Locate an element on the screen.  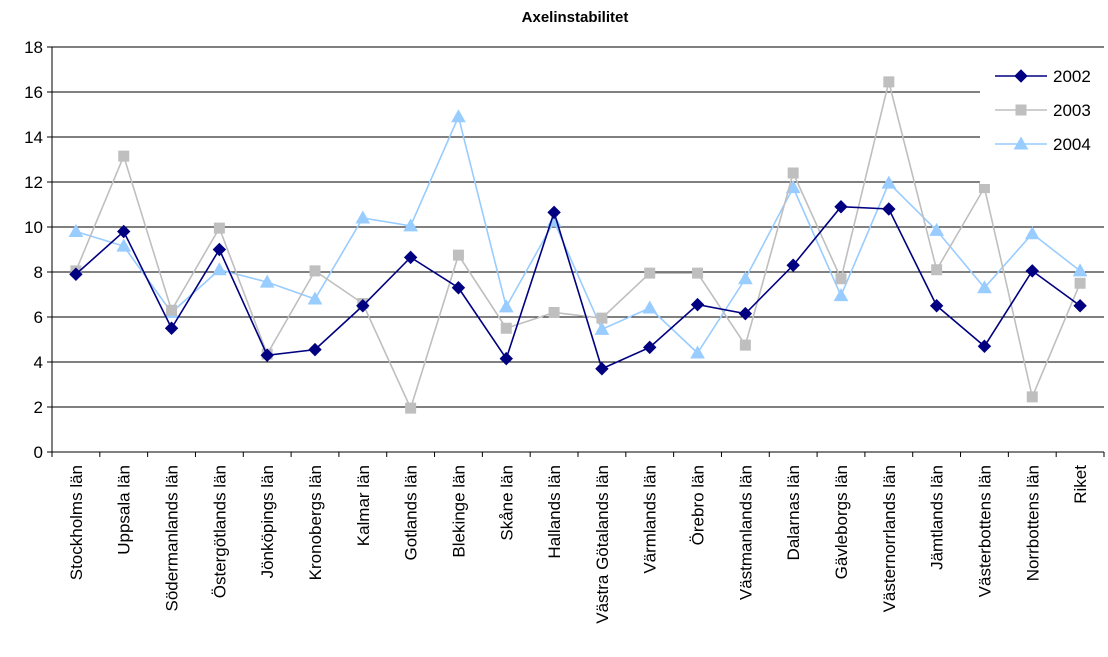
y-tick-label: 6 is located at coordinates (38, 317).